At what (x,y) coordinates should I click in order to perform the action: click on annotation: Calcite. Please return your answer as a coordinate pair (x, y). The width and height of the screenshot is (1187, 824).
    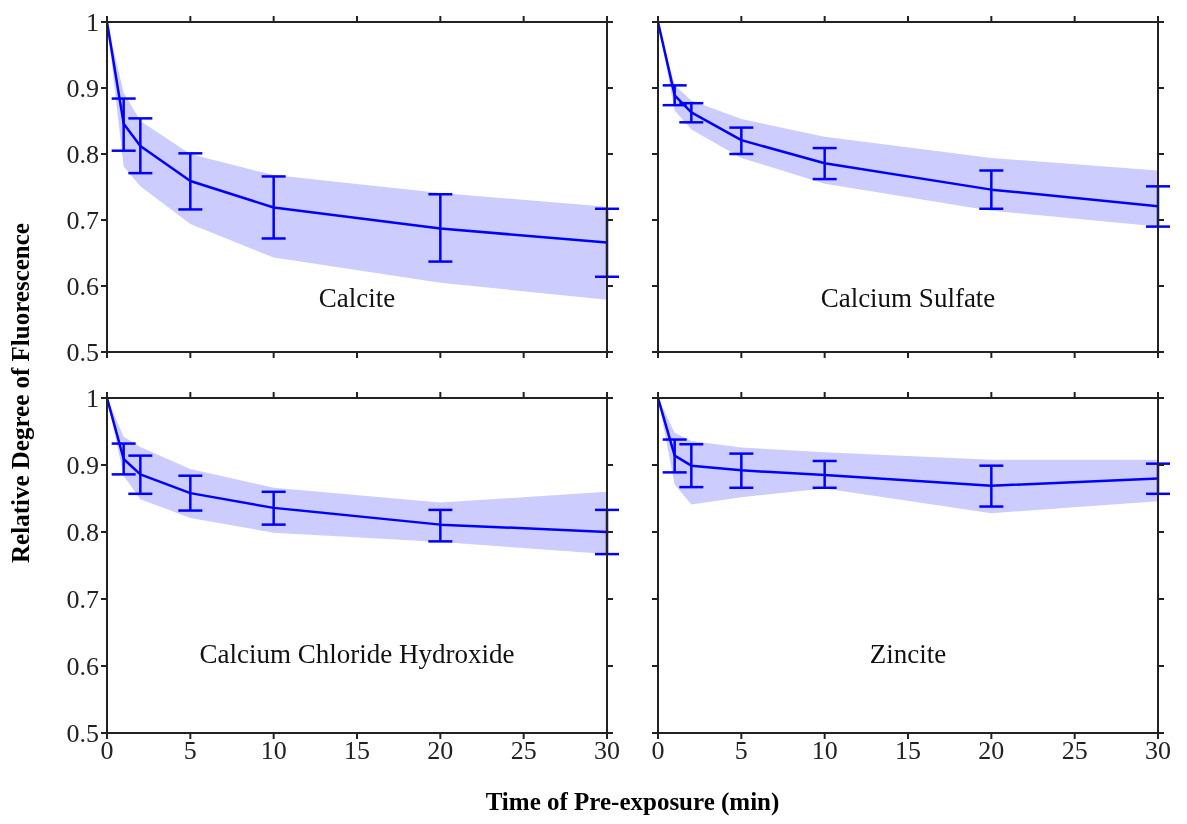
    Looking at the image, I should click on (357, 298).